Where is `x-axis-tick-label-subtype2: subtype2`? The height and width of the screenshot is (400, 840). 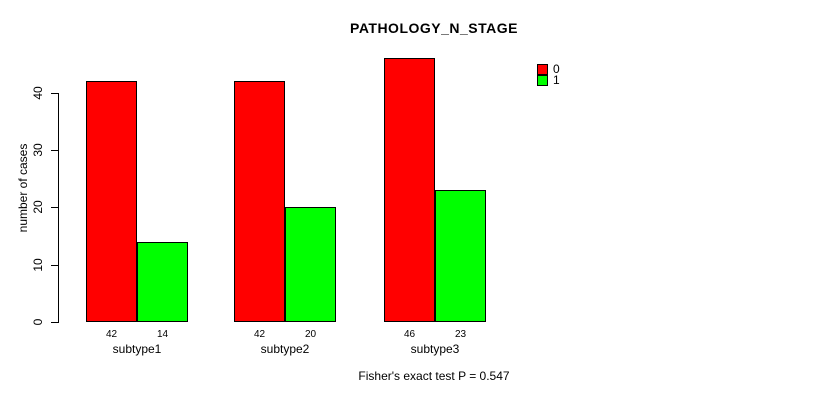
x-axis-tick-label-subtype2: subtype2 is located at coordinates (285, 349).